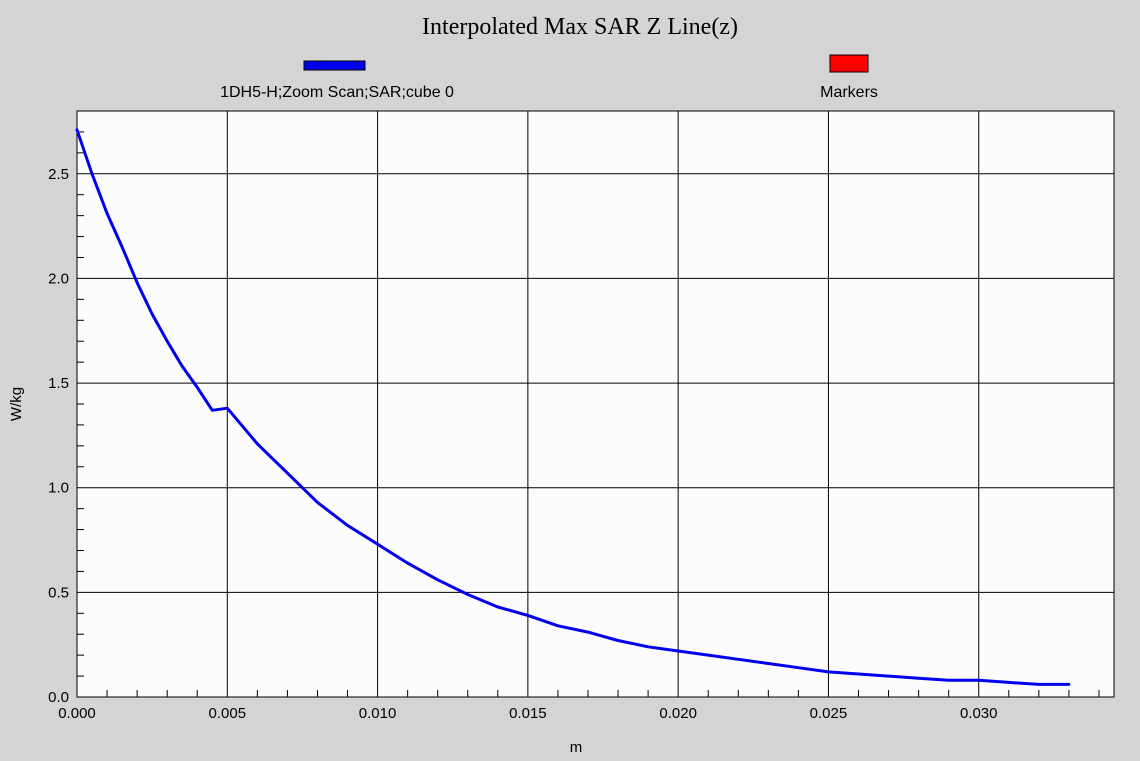  I want to click on y-tick-label: 0.5, so click(58, 592).